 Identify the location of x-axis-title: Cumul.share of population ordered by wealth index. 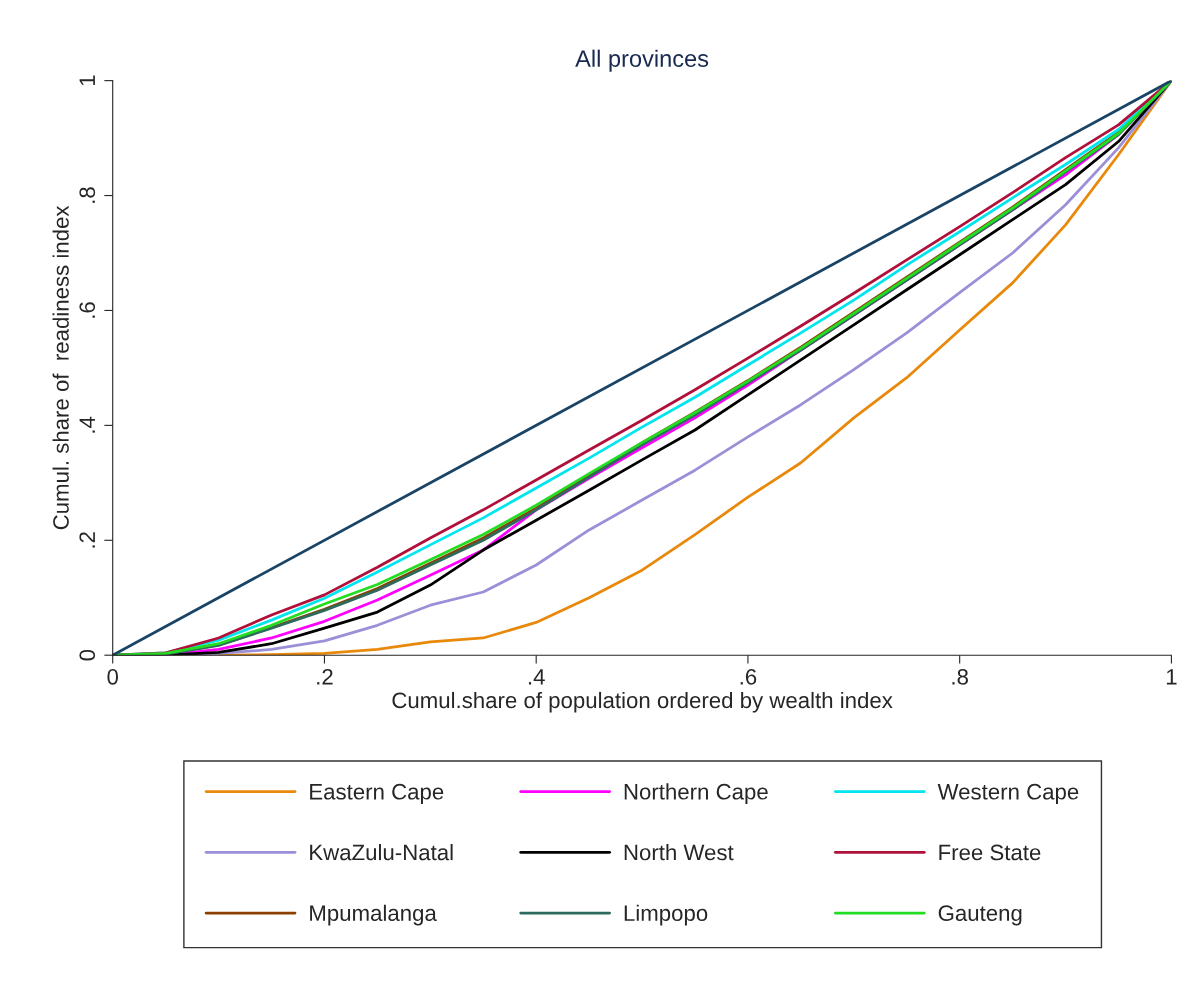
(642, 702).